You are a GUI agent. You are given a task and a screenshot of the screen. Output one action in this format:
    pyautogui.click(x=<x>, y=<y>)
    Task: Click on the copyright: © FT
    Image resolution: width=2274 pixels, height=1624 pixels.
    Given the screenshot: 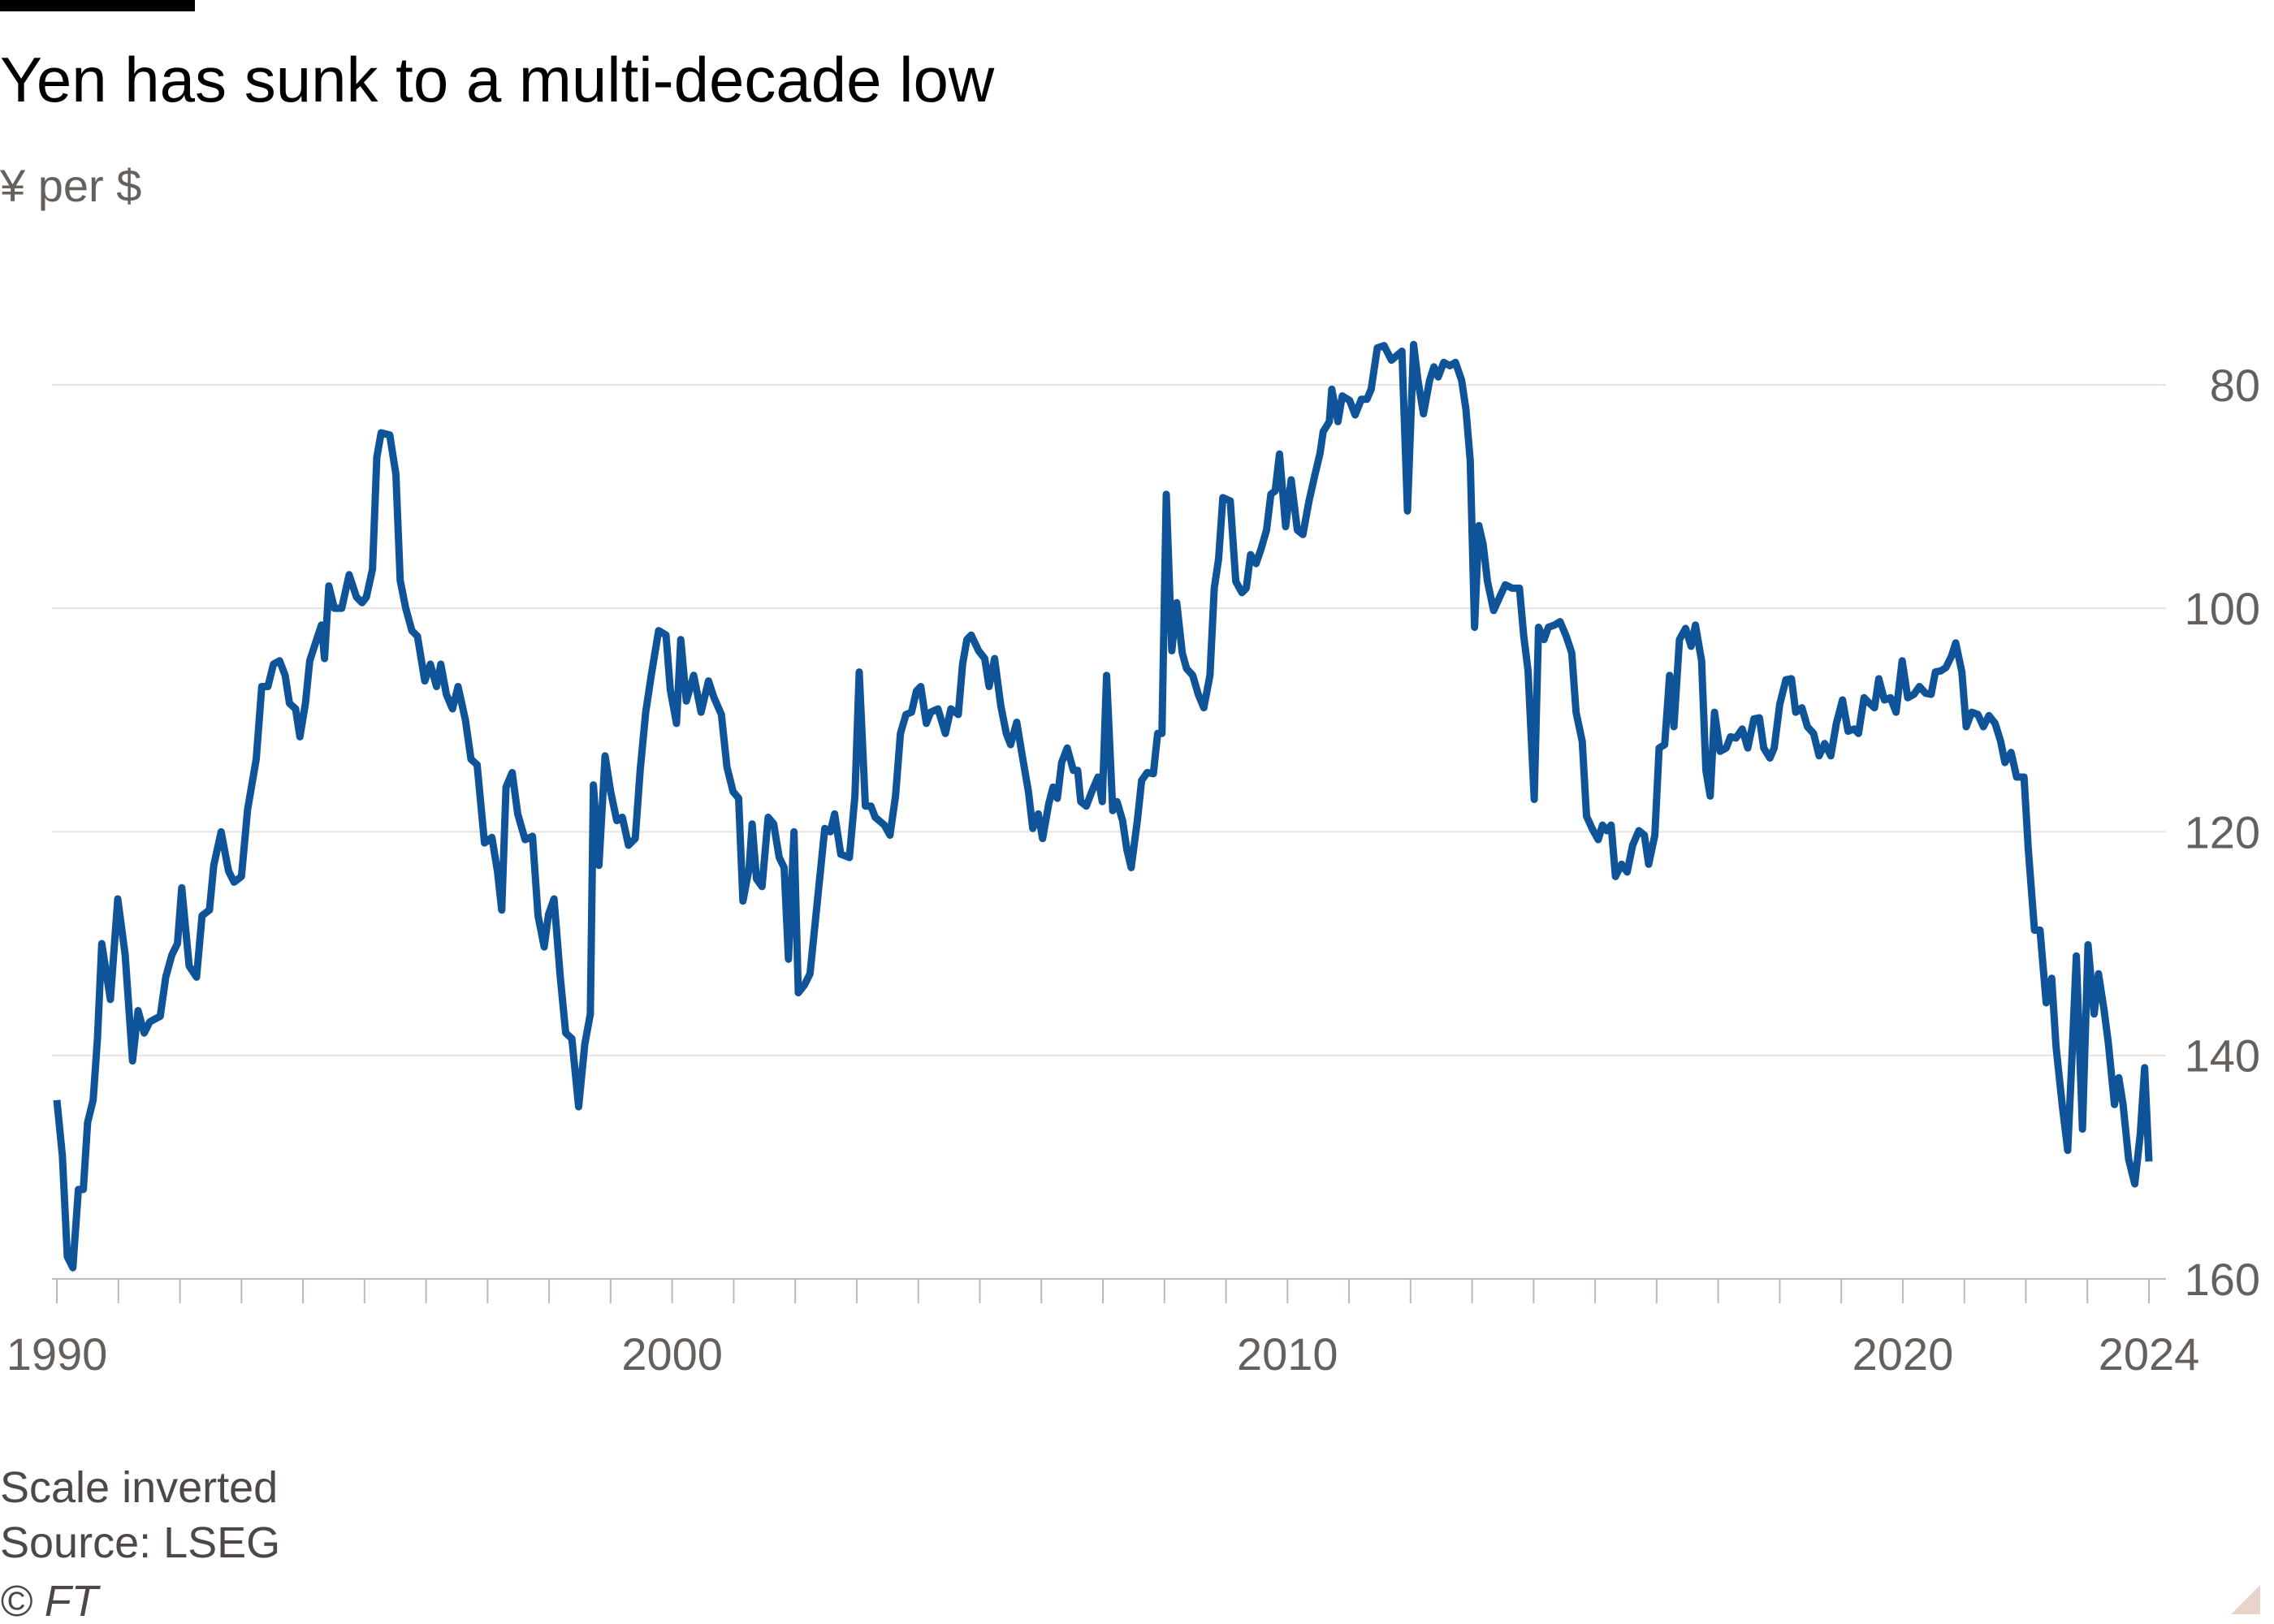 What is the action you would take?
    pyautogui.click(x=51, y=1601)
    